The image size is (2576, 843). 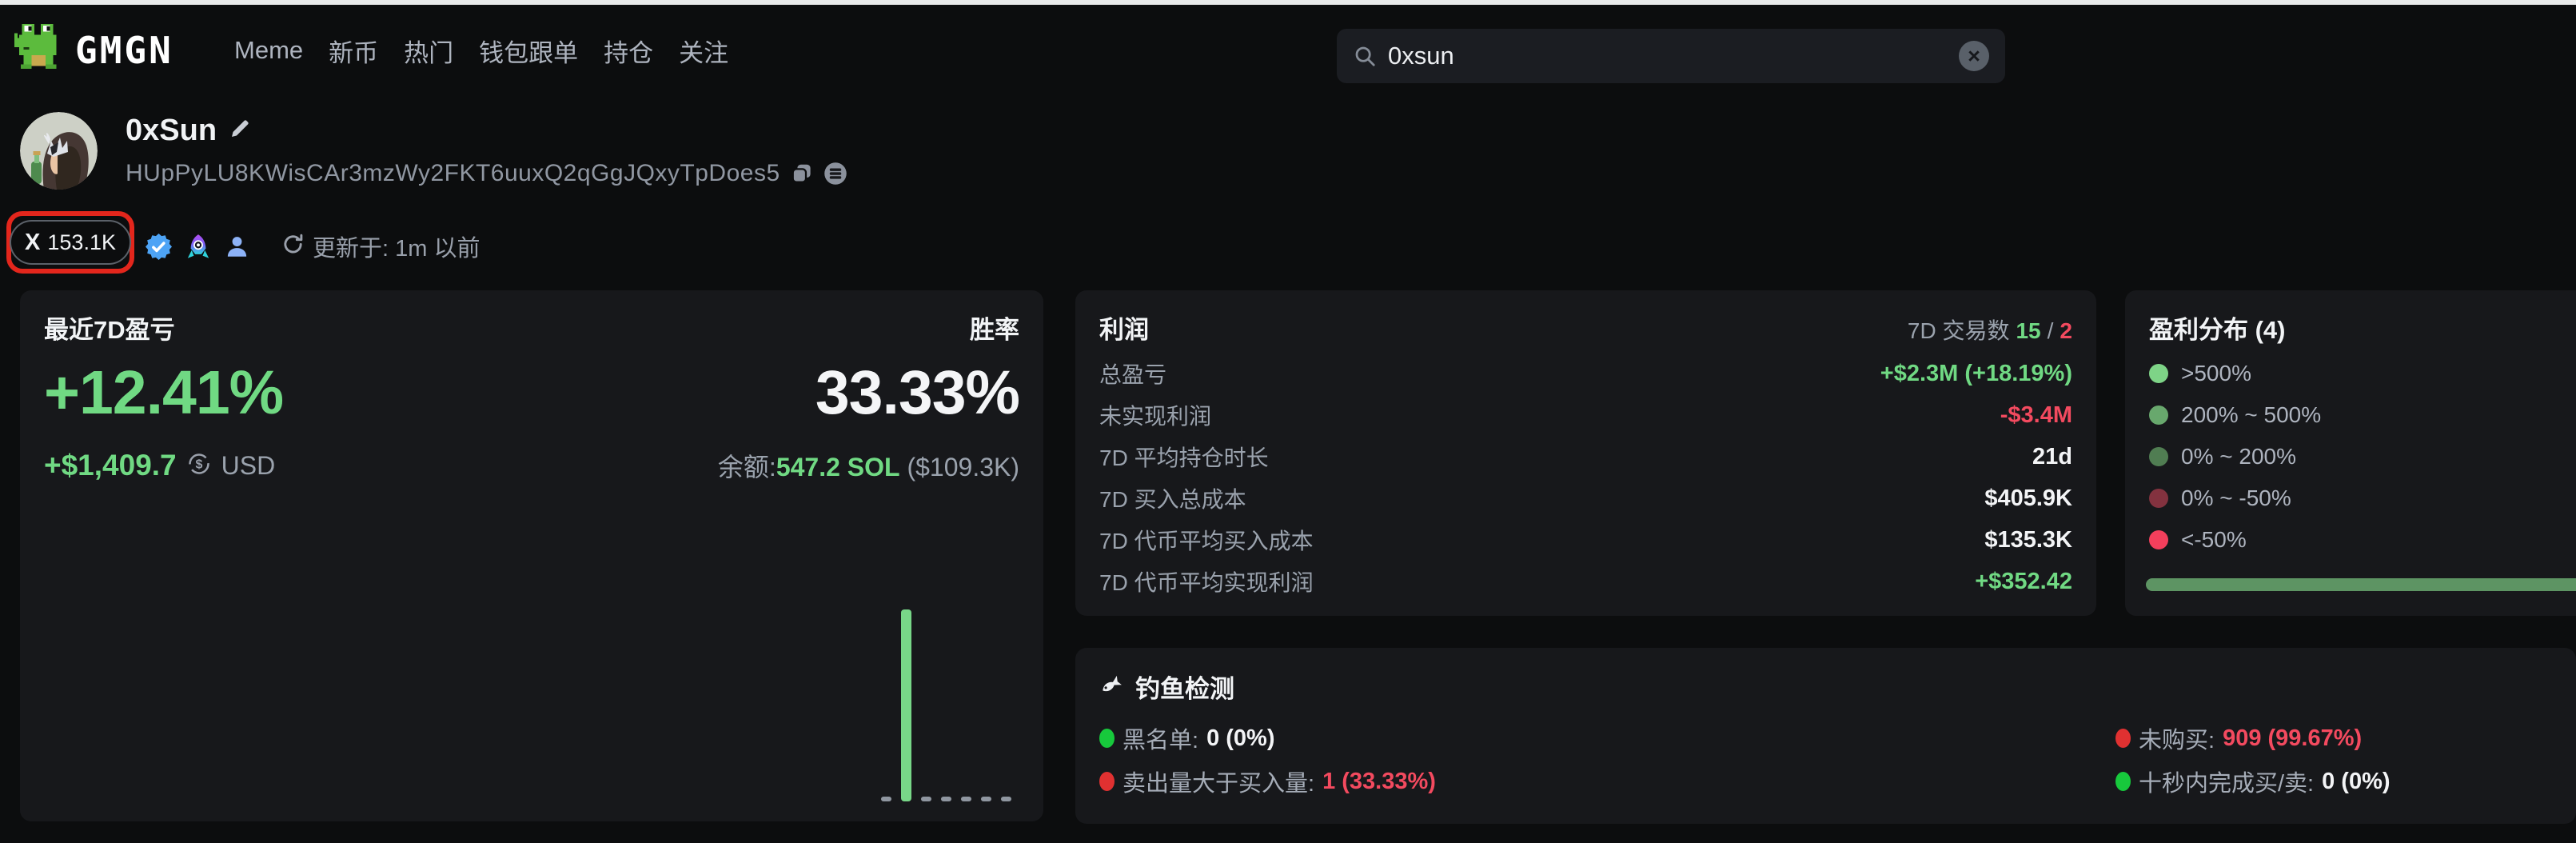 I want to click on frog-logo-icon, so click(x=39, y=50).